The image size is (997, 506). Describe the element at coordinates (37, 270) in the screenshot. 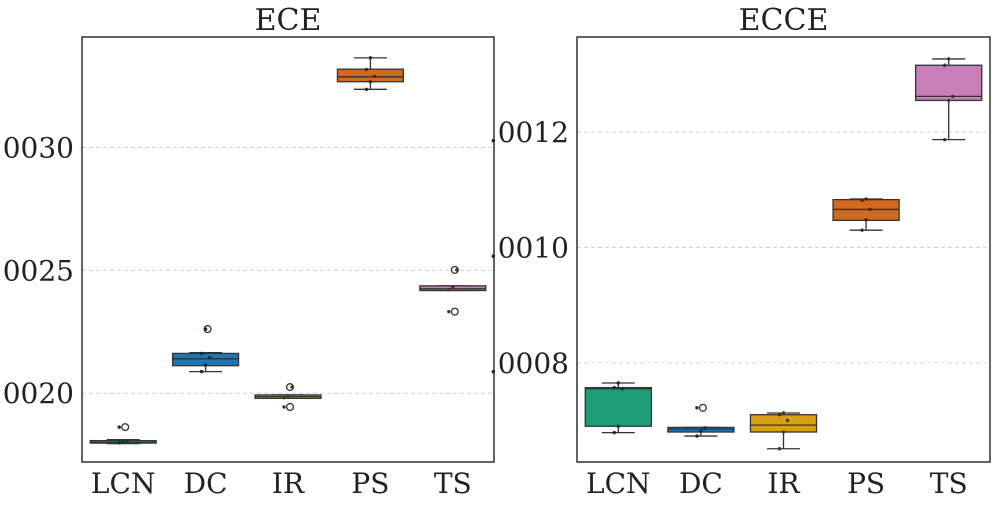

I see `y-tick-label: .0025` at that location.